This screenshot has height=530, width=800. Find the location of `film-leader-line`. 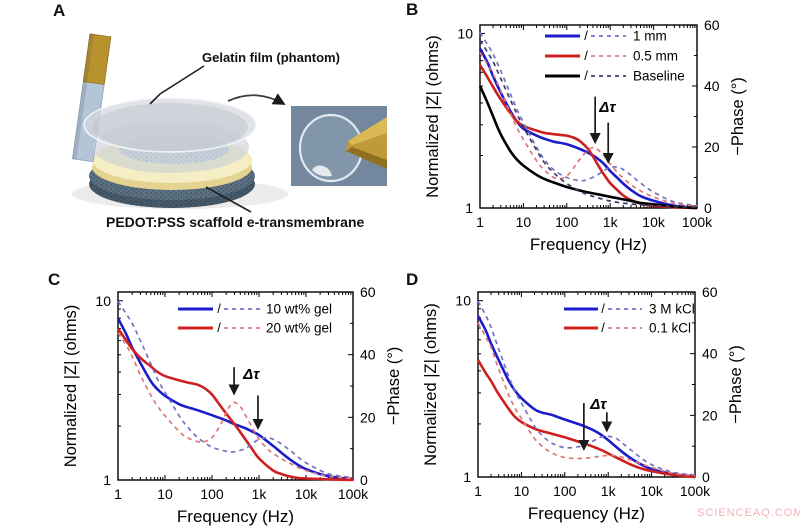

film-leader-line is located at coordinates (177, 85).